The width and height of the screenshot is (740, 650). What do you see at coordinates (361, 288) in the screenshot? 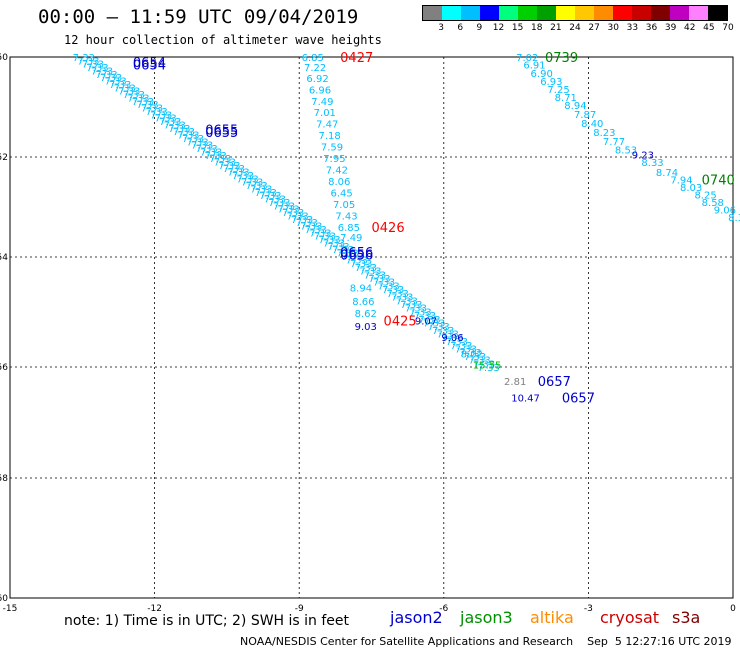
I see `wave-height-value: 8.94` at bounding box center [361, 288].